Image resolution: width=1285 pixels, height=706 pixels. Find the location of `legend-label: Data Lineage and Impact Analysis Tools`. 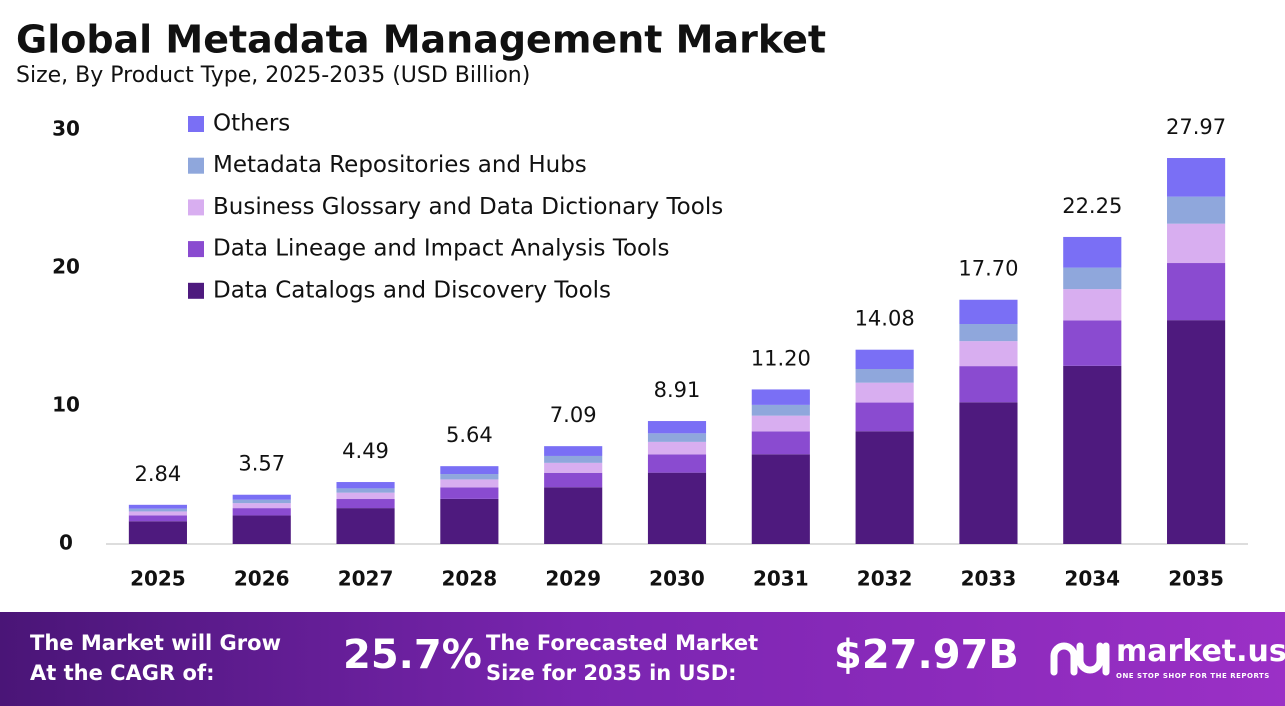

legend-label: Data Lineage and Impact Analysis Tools is located at coordinates (441, 249).